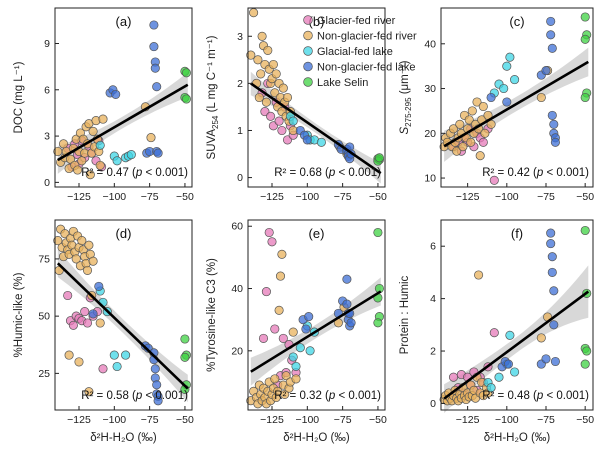  Describe the element at coordinates (517, 438) in the screenshot. I see `x-axis-label: δ²H-H₂O (‰)` at that location.